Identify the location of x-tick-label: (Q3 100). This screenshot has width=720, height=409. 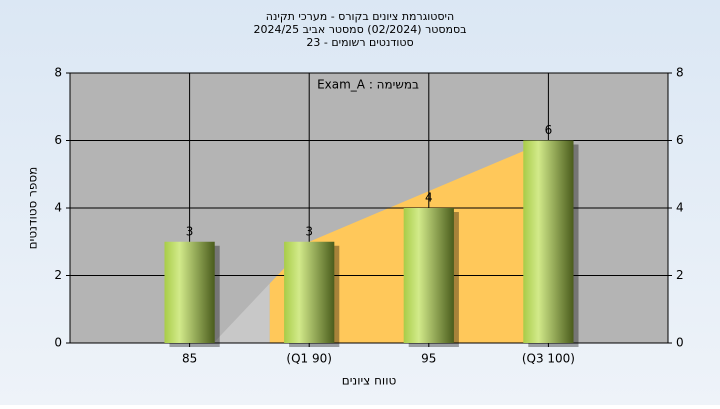
(548, 359).